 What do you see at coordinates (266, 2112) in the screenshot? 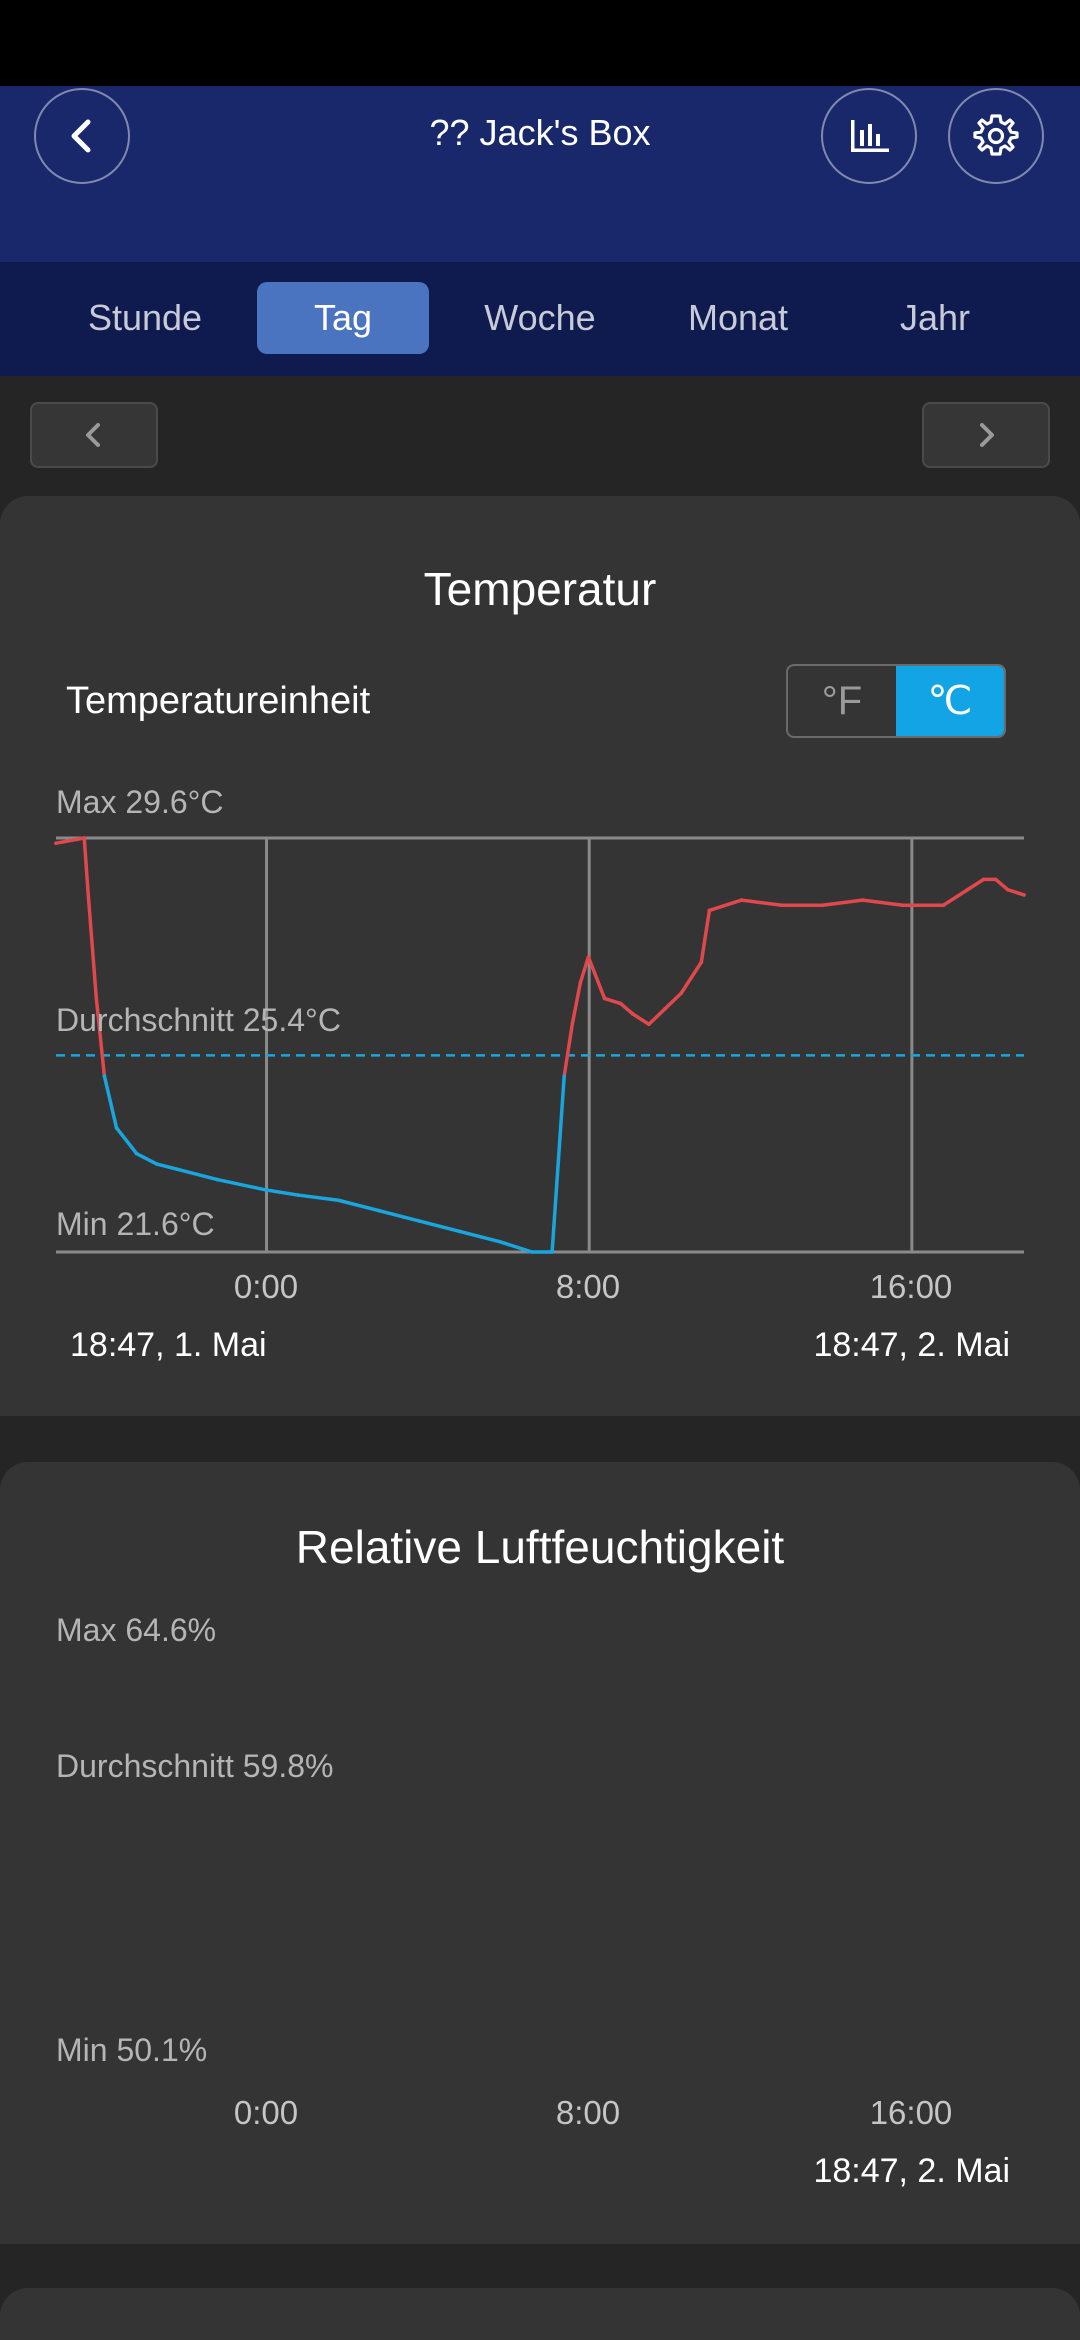
I see `humidity-tick-label: 0:00` at bounding box center [266, 2112].